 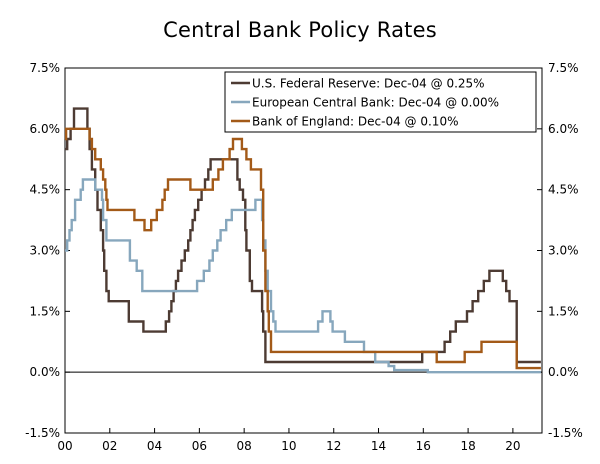 What do you see at coordinates (45, 372) in the screenshot?
I see `y-tick-label-left: 0.0%` at bounding box center [45, 372].